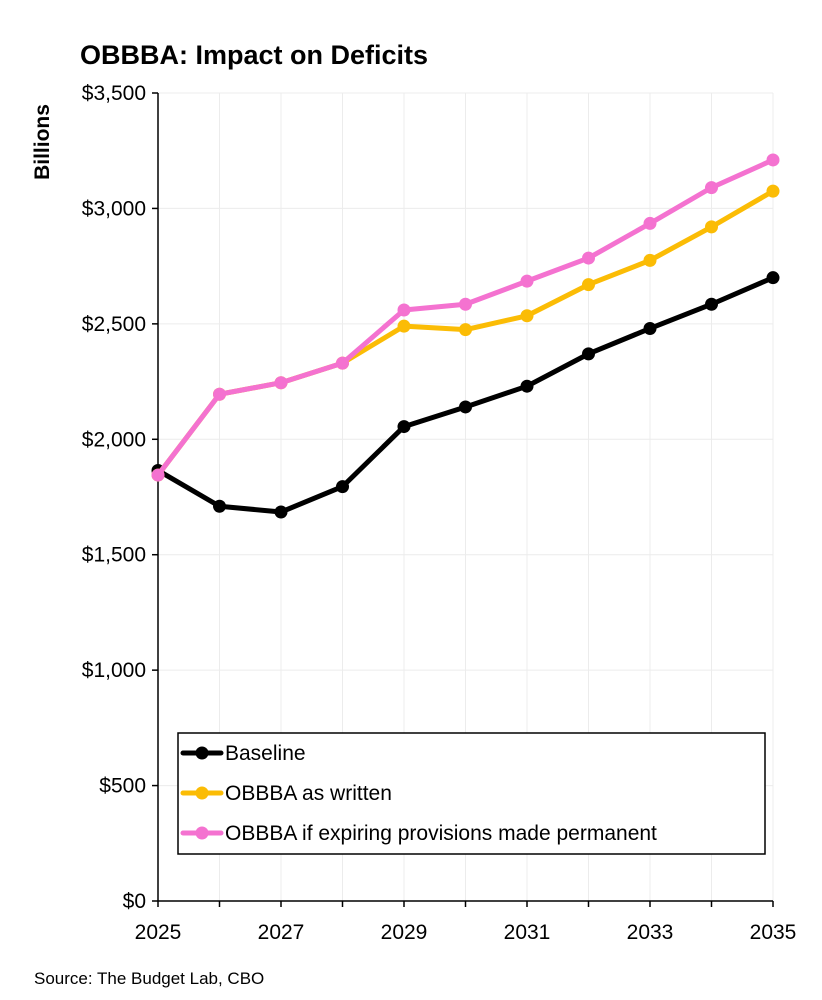 The height and width of the screenshot is (1000, 822). I want to click on x-tick-label: 2035, so click(773, 932).